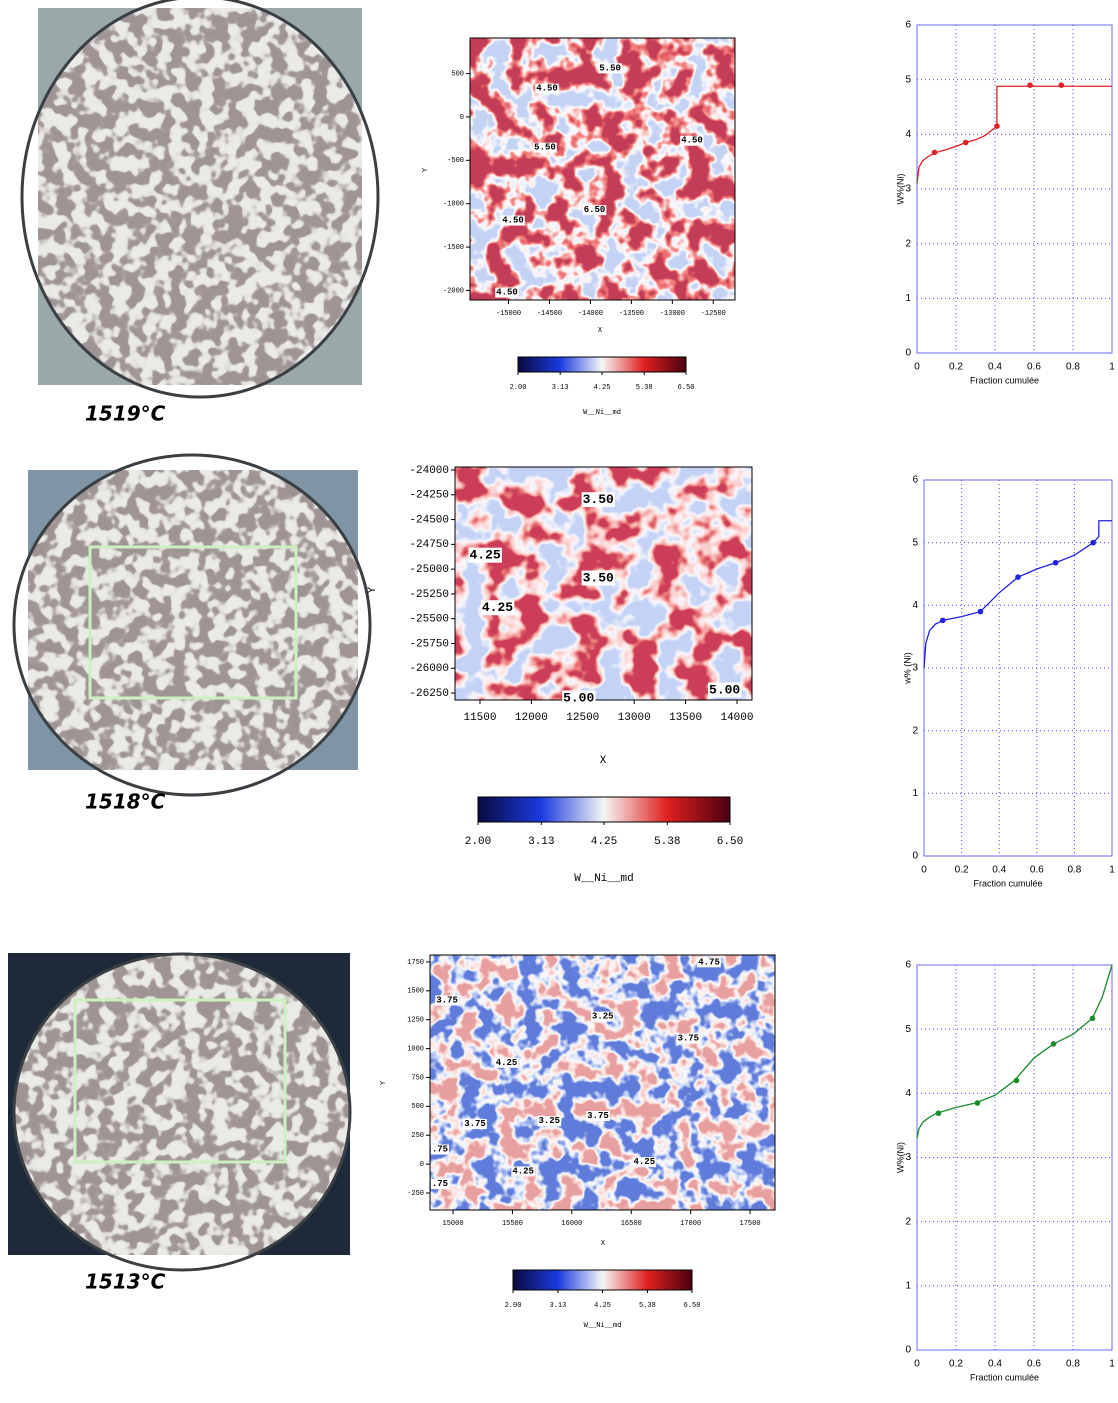 The image size is (1118, 1403). I want to click on y-tick-label: -26250, so click(429, 694).